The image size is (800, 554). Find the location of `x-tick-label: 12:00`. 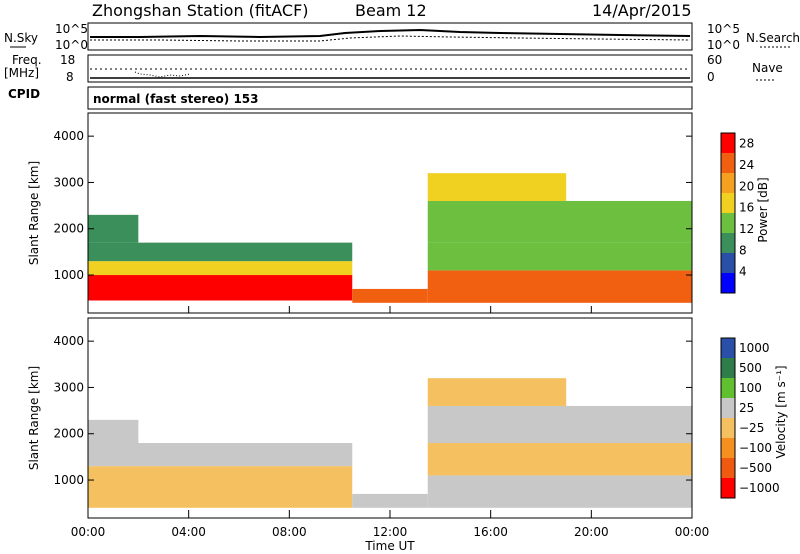

x-tick-label: 12:00 is located at coordinates (390, 532).